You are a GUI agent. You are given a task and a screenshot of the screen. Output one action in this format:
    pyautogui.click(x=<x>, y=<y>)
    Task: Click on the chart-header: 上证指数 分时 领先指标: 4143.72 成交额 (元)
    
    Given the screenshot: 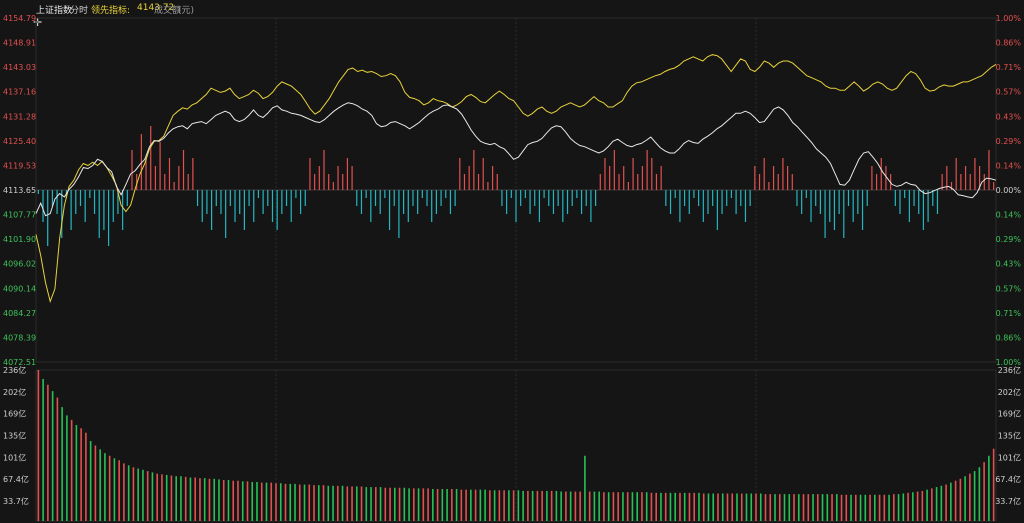 What is the action you would take?
    pyautogui.click(x=512, y=8)
    